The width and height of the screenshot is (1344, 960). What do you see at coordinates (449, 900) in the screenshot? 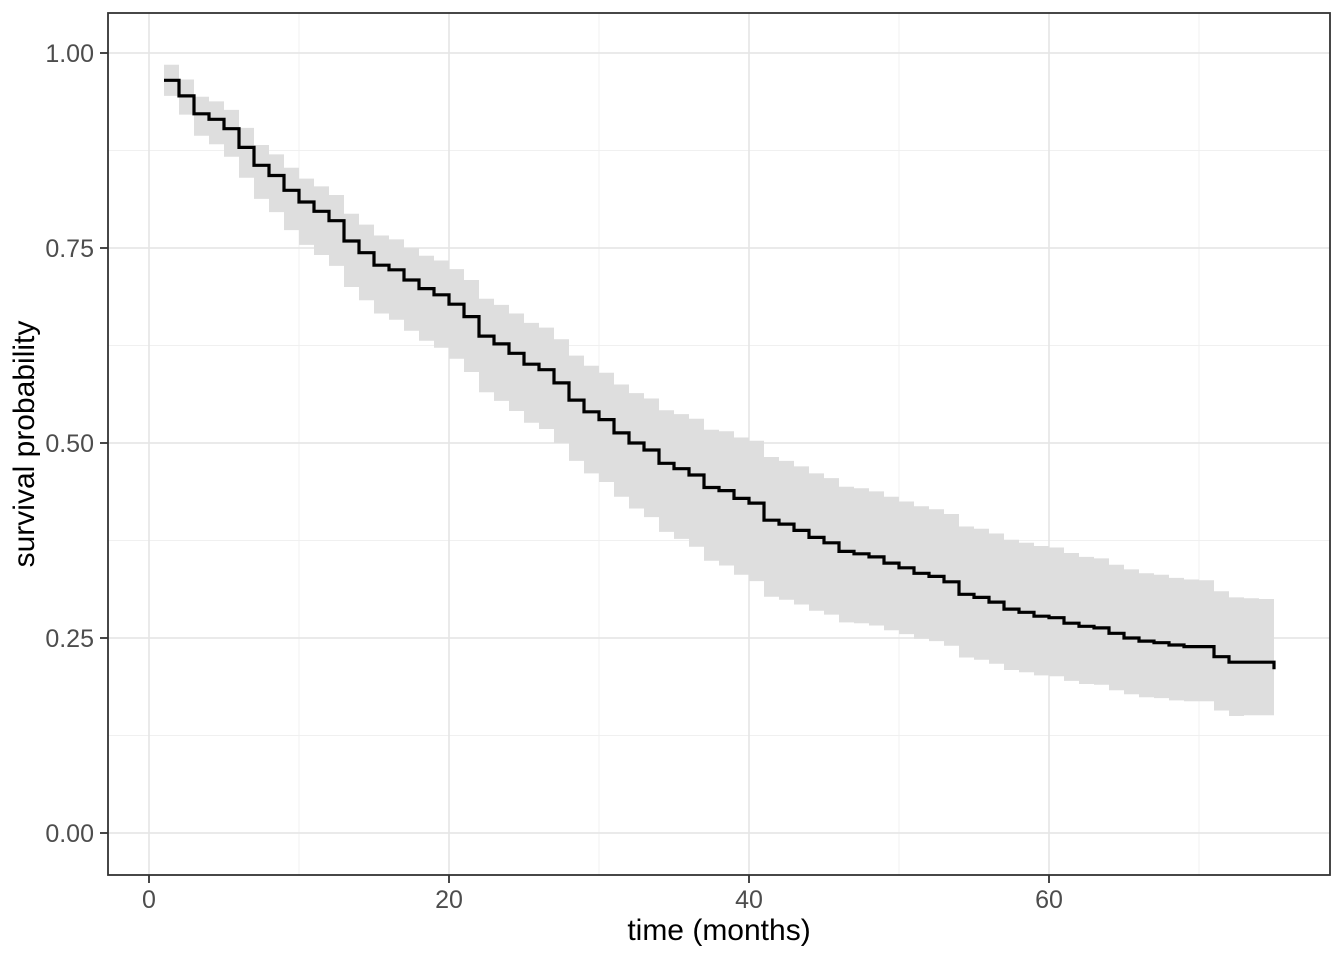
I see `x-tick-label: 20` at bounding box center [449, 900].